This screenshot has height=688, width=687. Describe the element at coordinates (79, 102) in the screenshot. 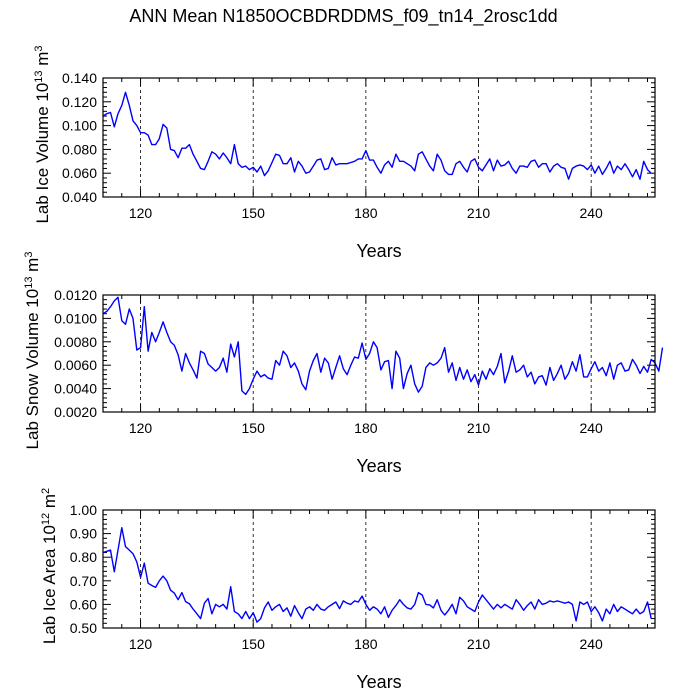

I see `chart-1-y-tick-label-0.120: 0.120` at that location.